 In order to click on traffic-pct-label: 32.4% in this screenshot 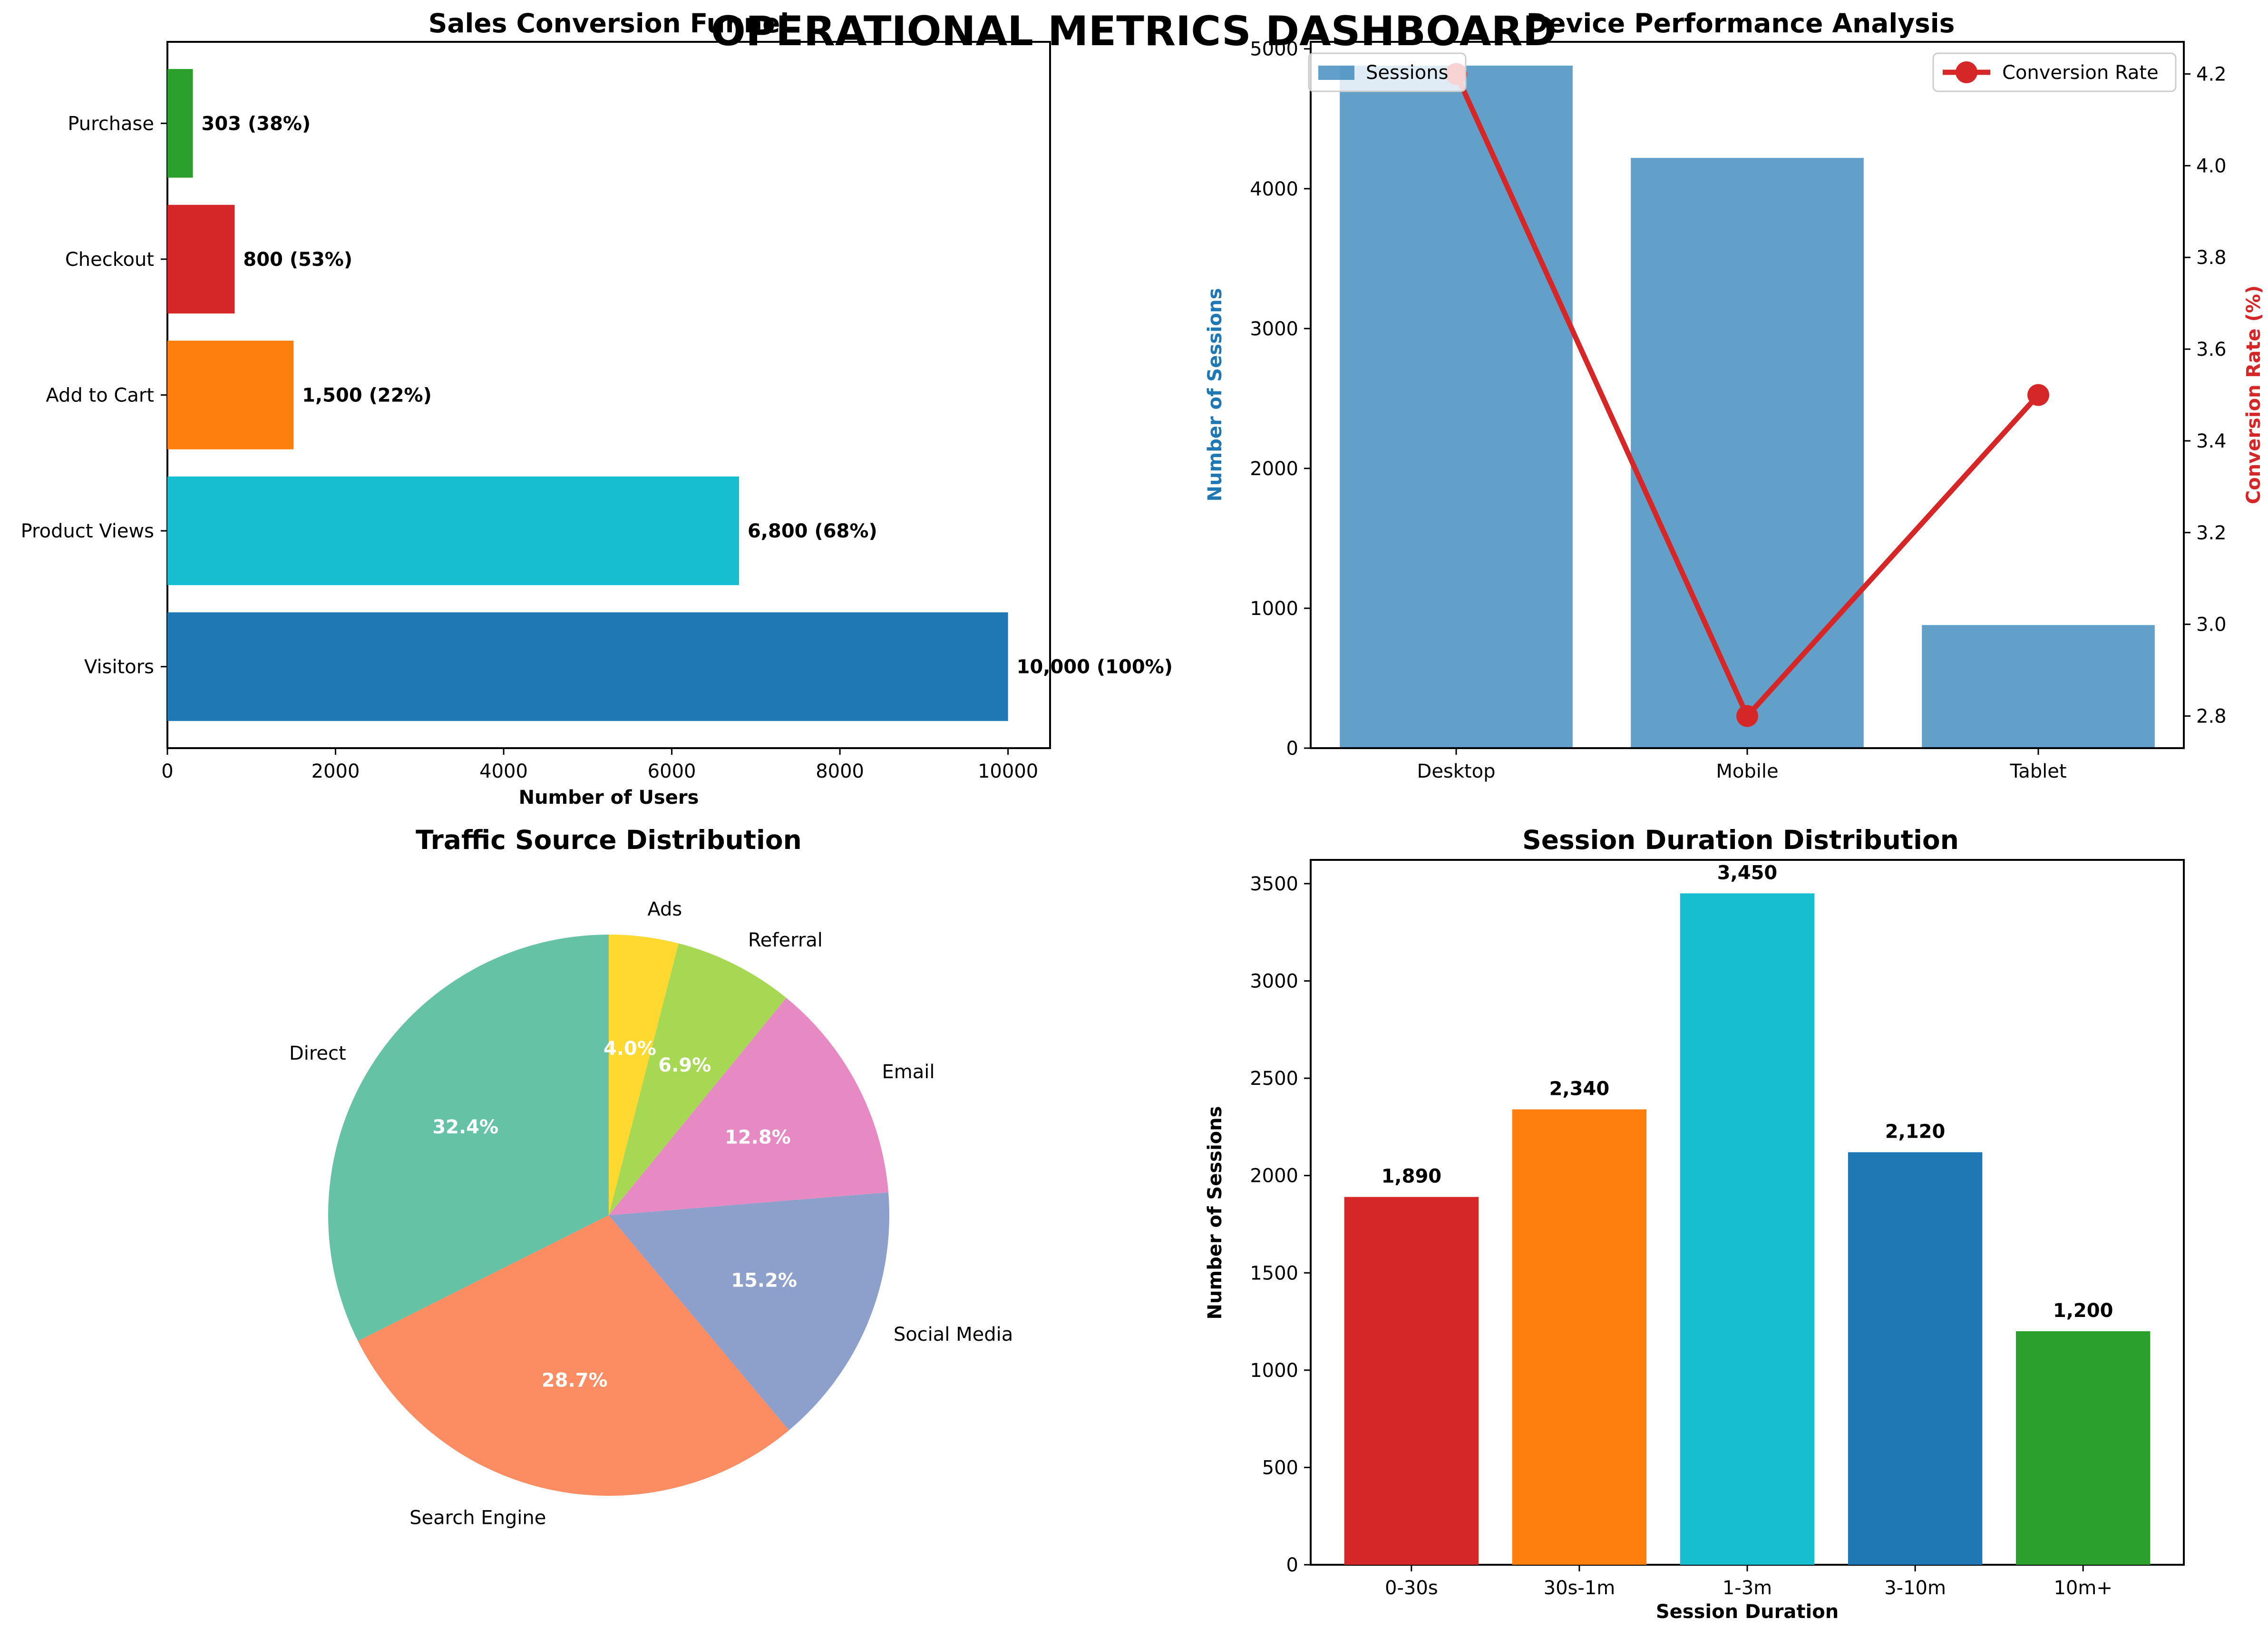, I will do `click(465, 1127)`.